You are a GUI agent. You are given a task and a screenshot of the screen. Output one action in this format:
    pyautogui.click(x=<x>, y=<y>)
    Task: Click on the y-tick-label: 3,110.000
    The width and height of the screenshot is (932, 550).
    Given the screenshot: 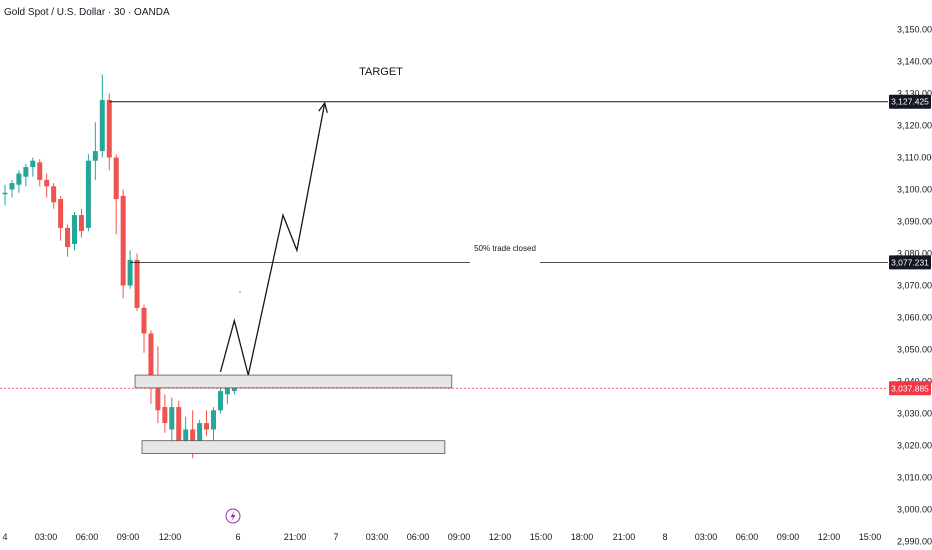 What is the action you would take?
    pyautogui.click(x=914, y=158)
    